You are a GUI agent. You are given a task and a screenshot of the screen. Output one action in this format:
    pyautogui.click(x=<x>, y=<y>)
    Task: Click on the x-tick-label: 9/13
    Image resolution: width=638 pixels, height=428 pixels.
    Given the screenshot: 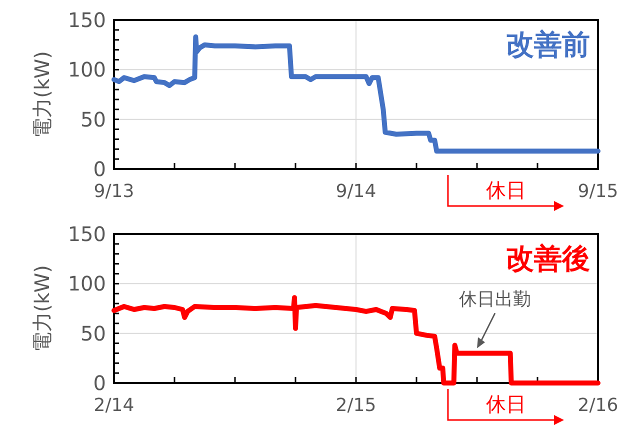 What is the action you would take?
    pyautogui.click(x=114, y=191)
    